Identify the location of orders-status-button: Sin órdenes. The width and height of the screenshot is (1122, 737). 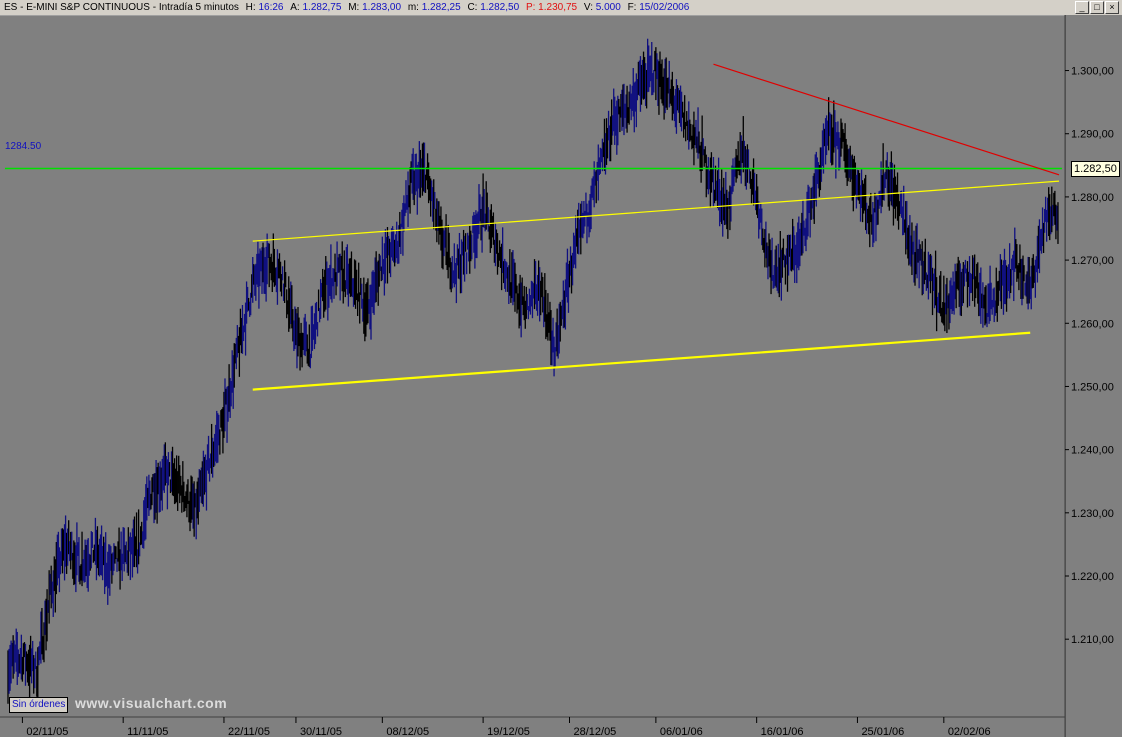
(39, 705).